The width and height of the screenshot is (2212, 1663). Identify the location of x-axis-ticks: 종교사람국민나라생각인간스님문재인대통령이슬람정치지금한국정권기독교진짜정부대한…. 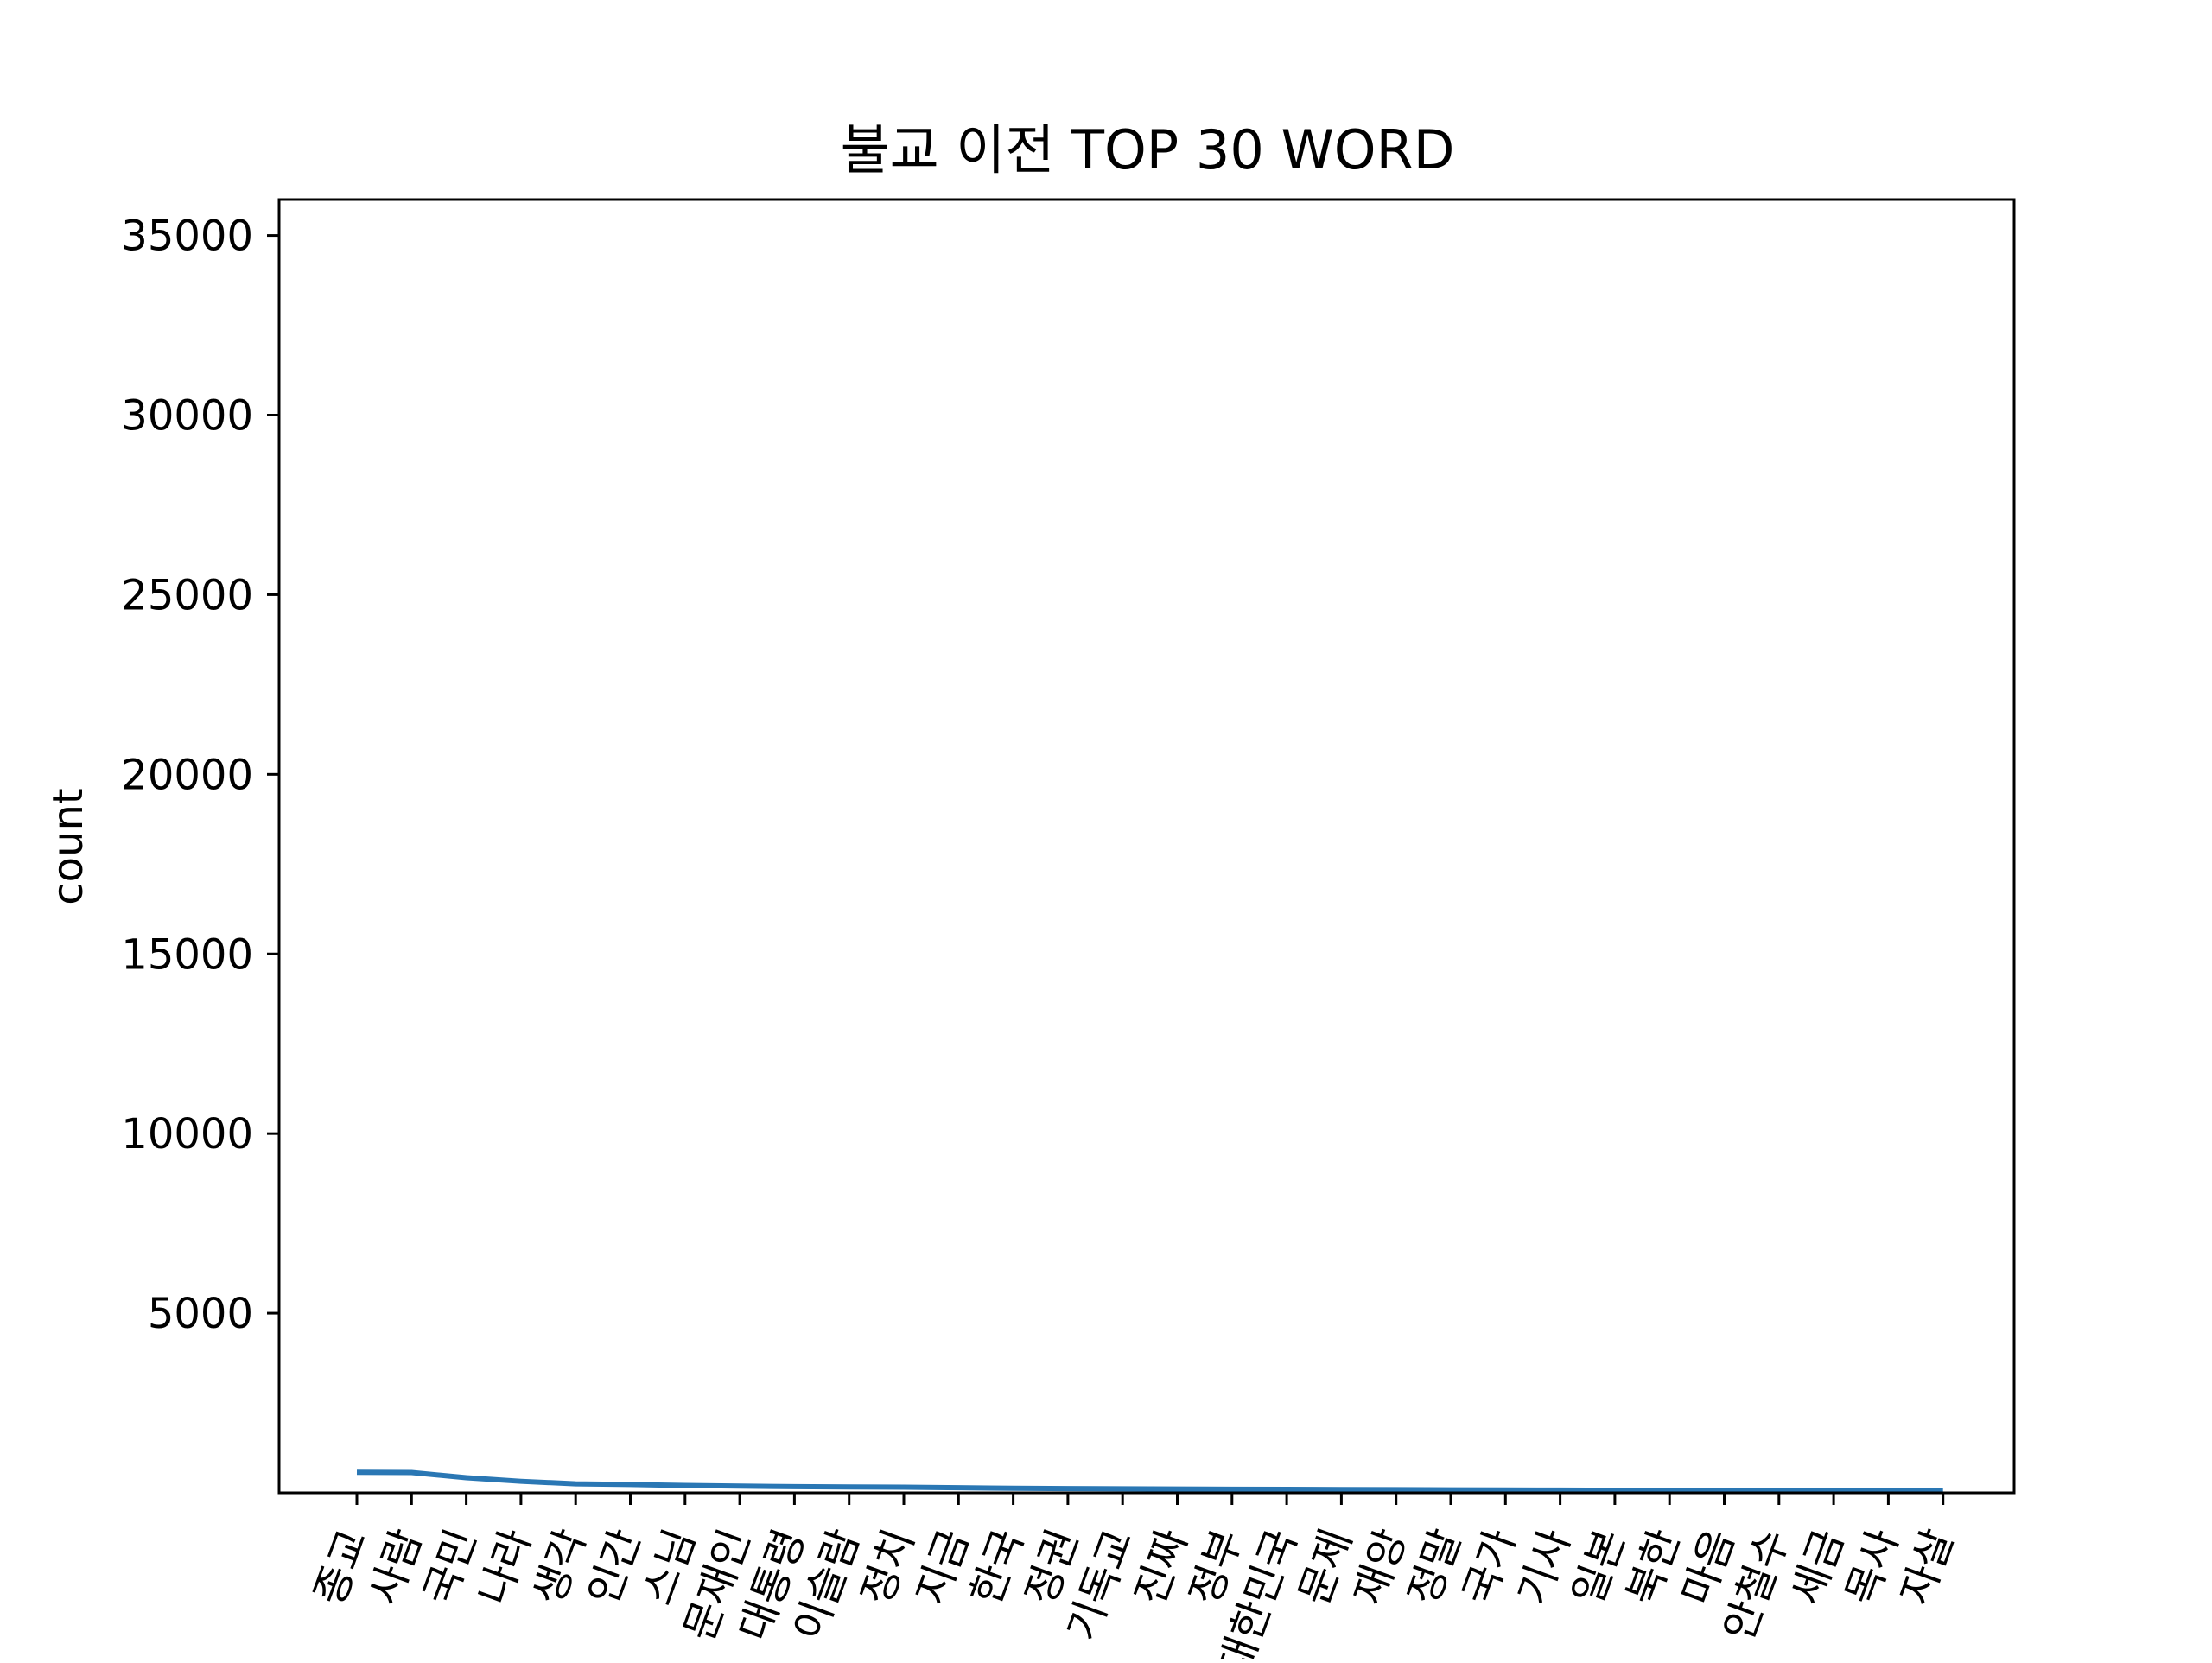
(1134, 1578).